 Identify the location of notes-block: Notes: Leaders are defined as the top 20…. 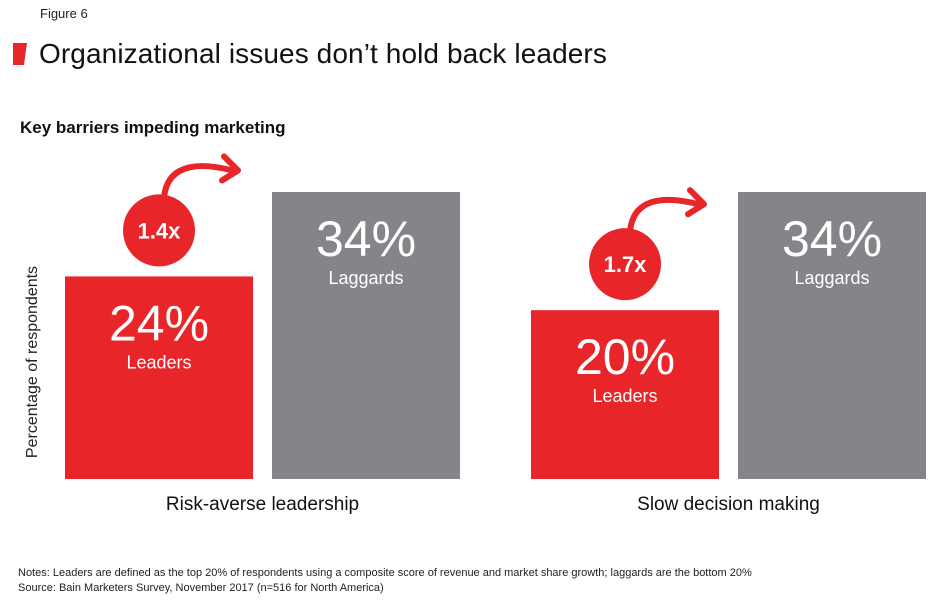
(385, 581).